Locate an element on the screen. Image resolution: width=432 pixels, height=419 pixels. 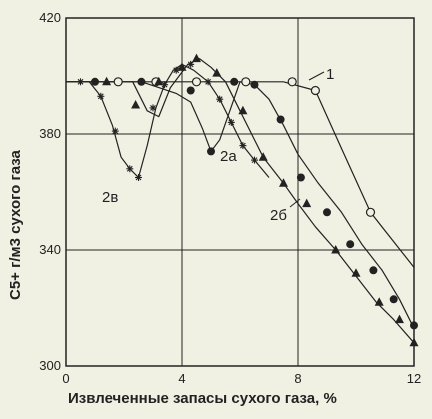
y-axis-title: C5+ г/м3 сухого газа is located at coordinates (15, 224).